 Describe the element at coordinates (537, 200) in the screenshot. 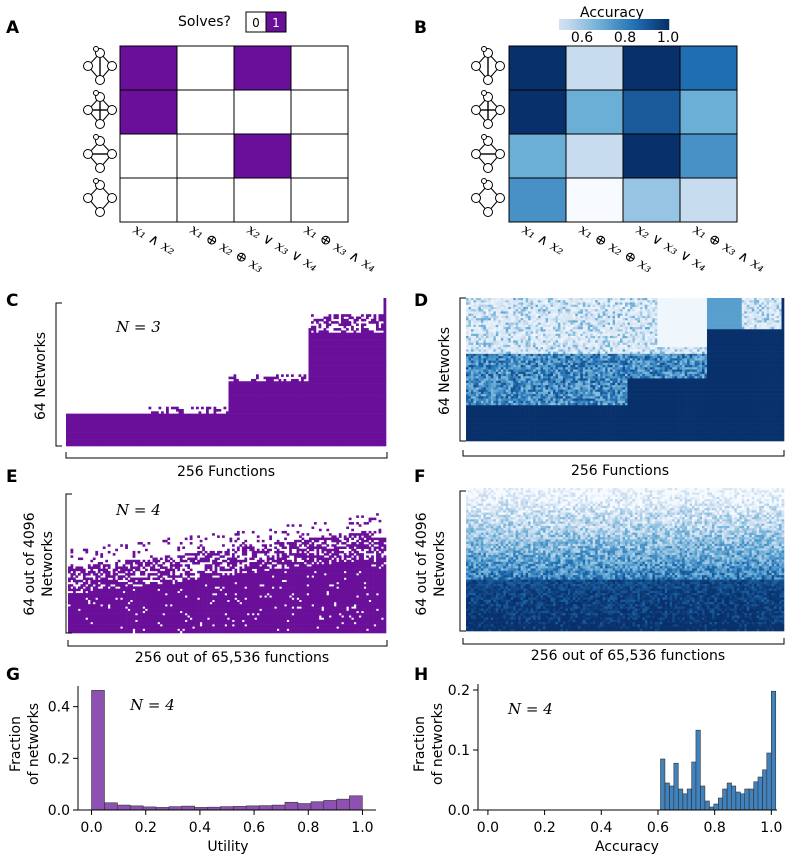

I see `accuracy-cell` at that location.